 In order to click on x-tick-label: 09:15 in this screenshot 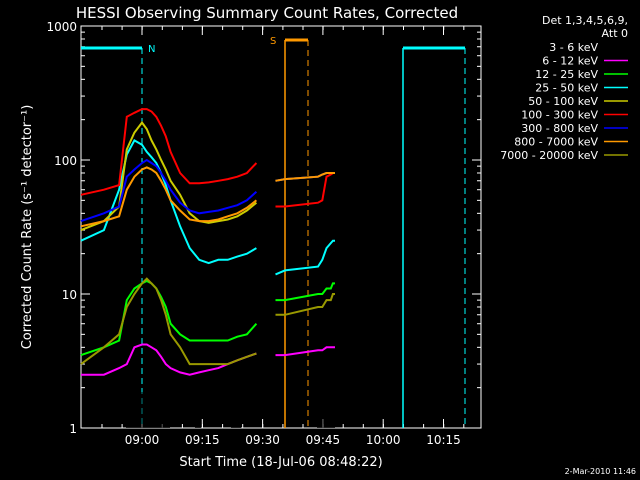, I will do `click(202, 440)`.